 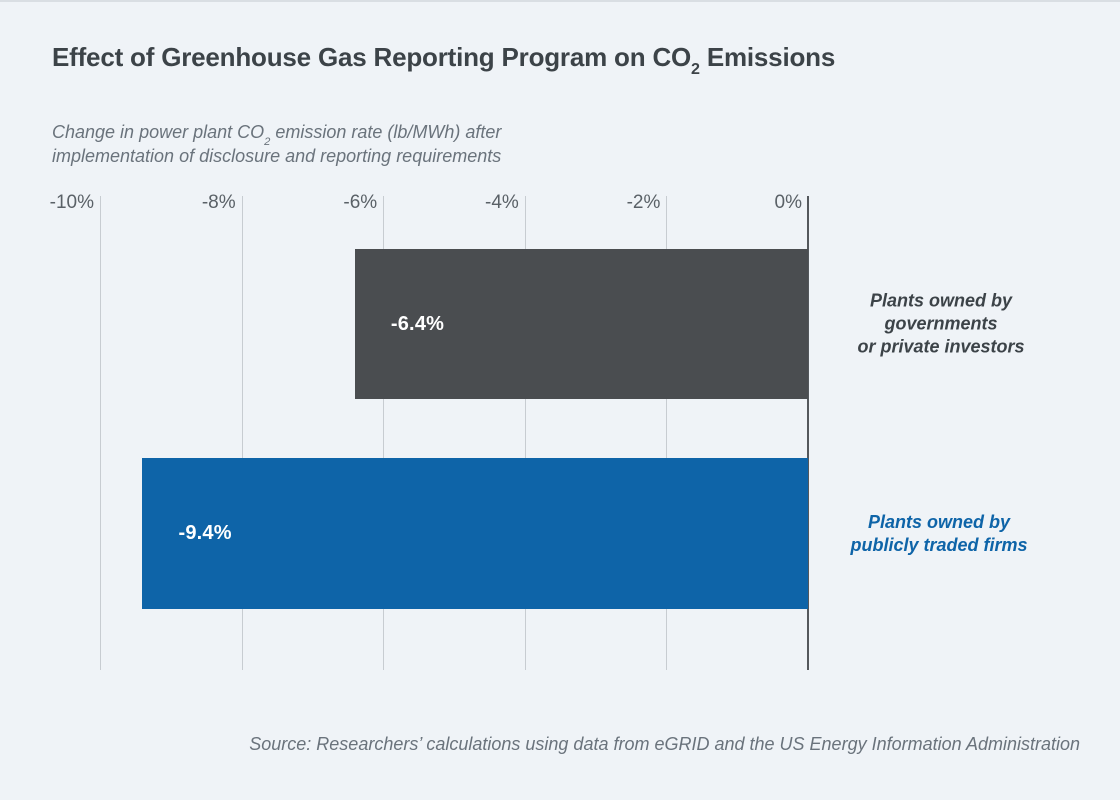 What do you see at coordinates (767, 57) in the screenshot?
I see `title-text-suffix: Emissions` at bounding box center [767, 57].